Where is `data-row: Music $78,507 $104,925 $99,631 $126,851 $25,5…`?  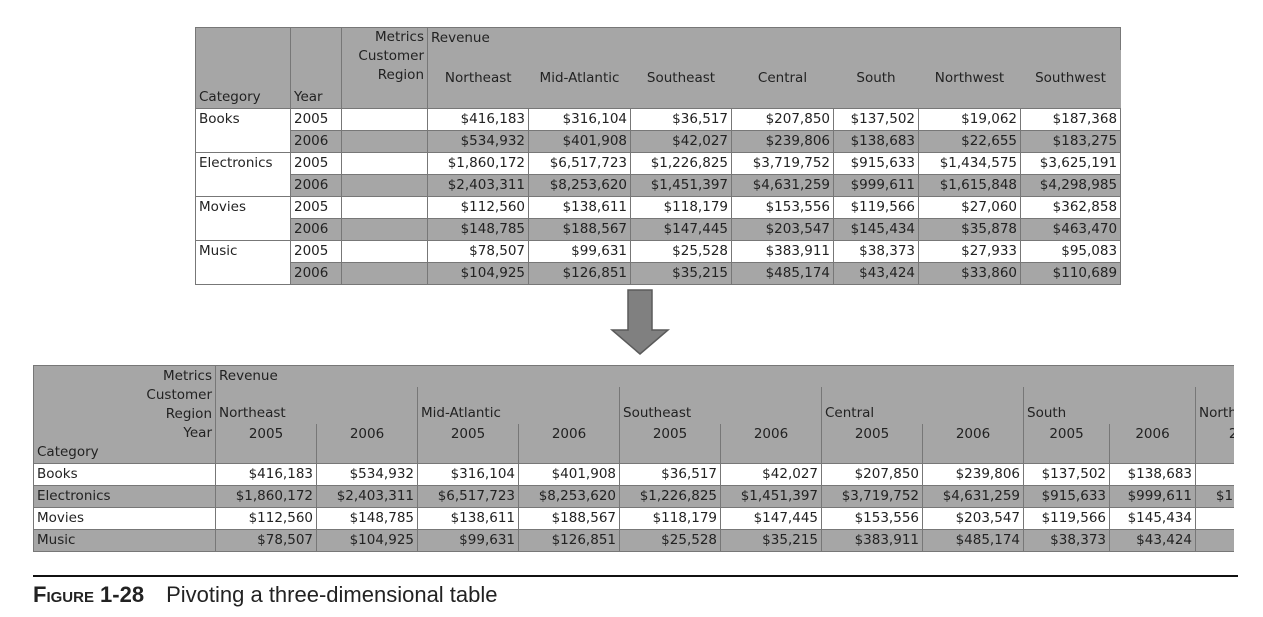 data-row: Music $78,507 $104,925 $99,631 $126,851 $25,5… is located at coordinates (633, 540).